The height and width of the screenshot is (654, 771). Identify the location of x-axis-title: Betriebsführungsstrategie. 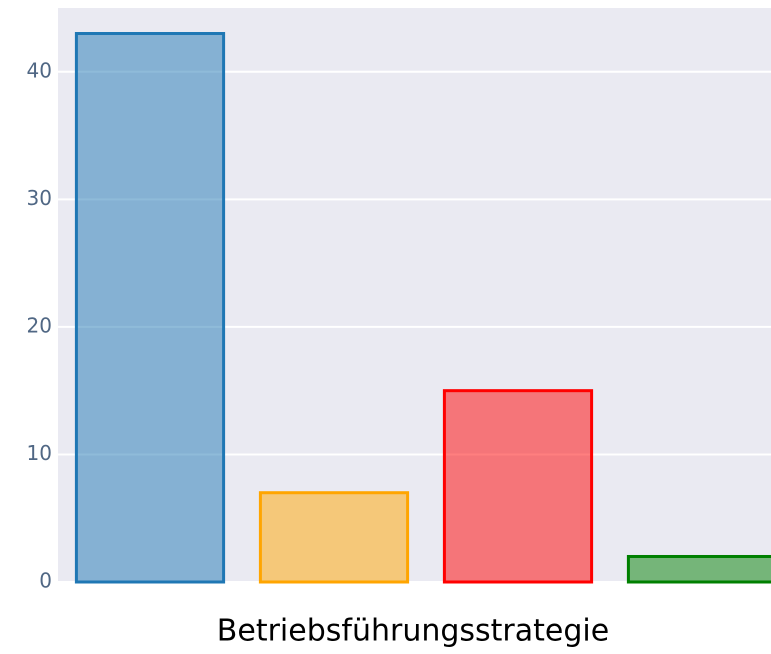
(413, 631).